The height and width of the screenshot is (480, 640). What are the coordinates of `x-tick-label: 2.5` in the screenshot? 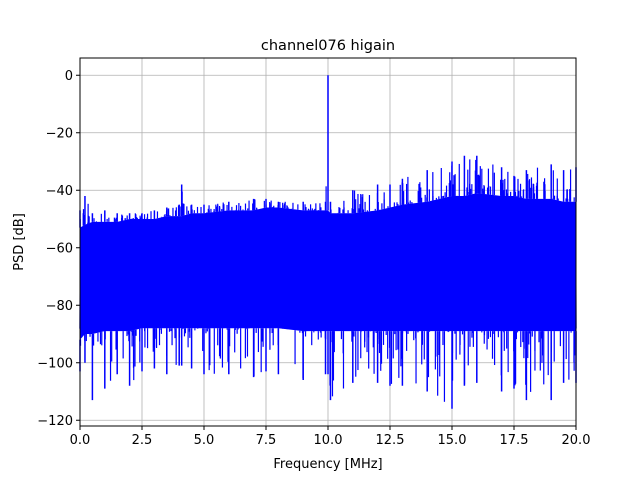 It's located at (142, 440).